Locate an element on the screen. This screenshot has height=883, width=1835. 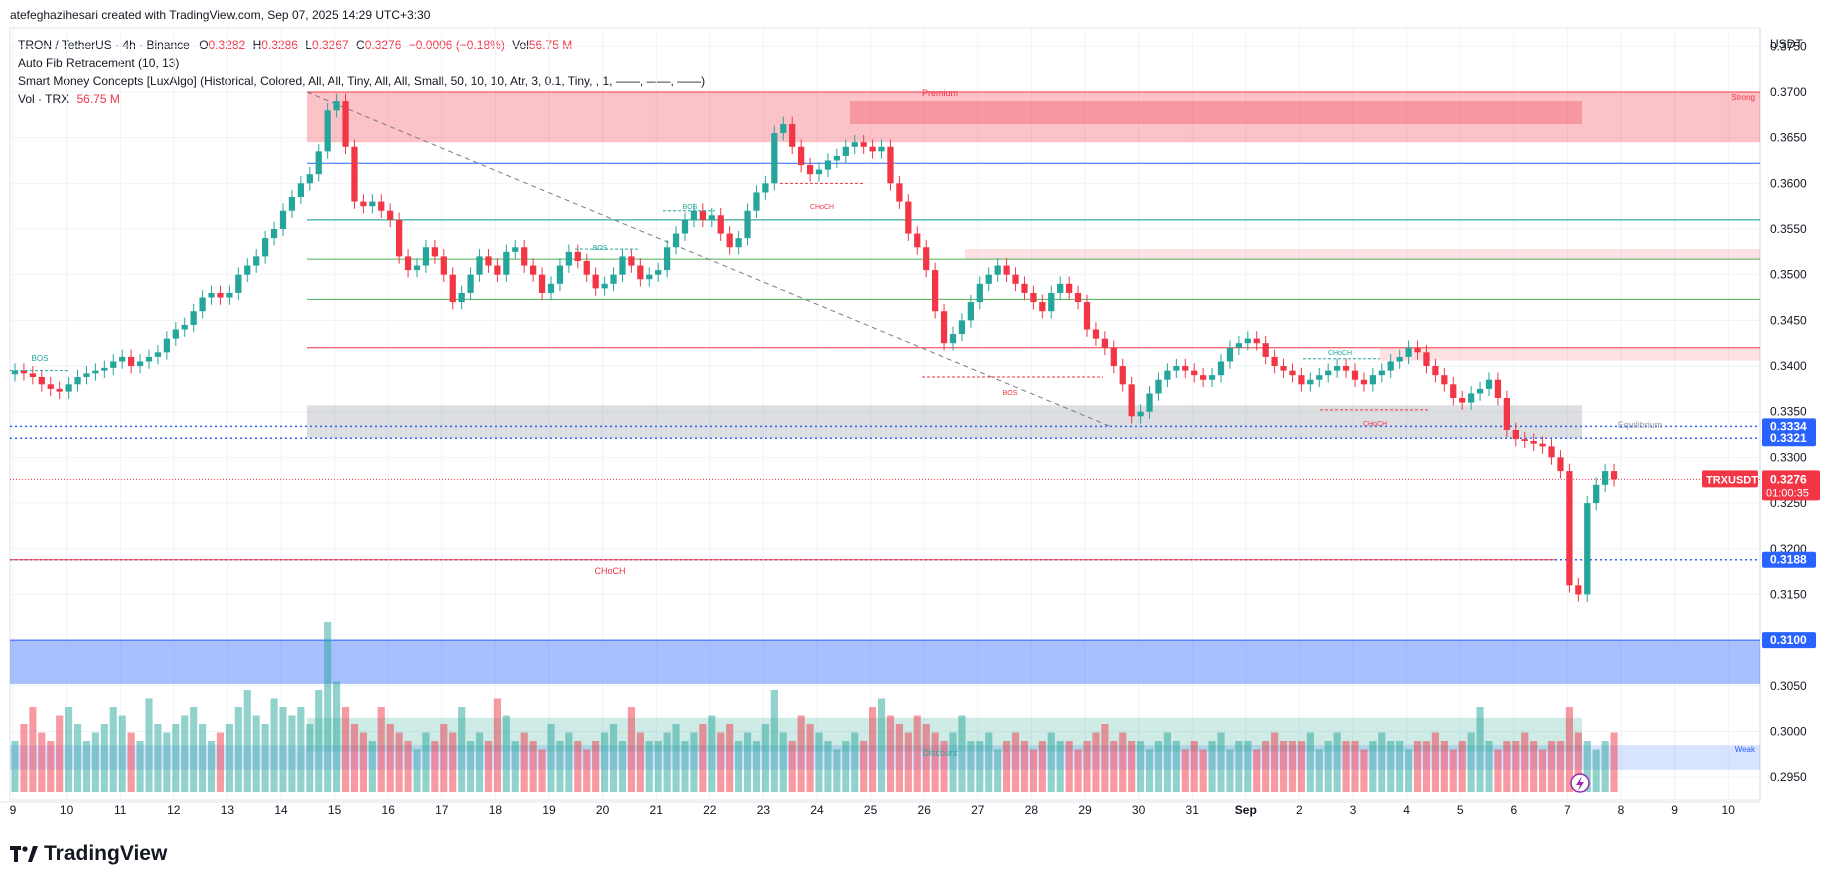
price-axis-tick: 0.3450 is located at coordinates (1788, 320).